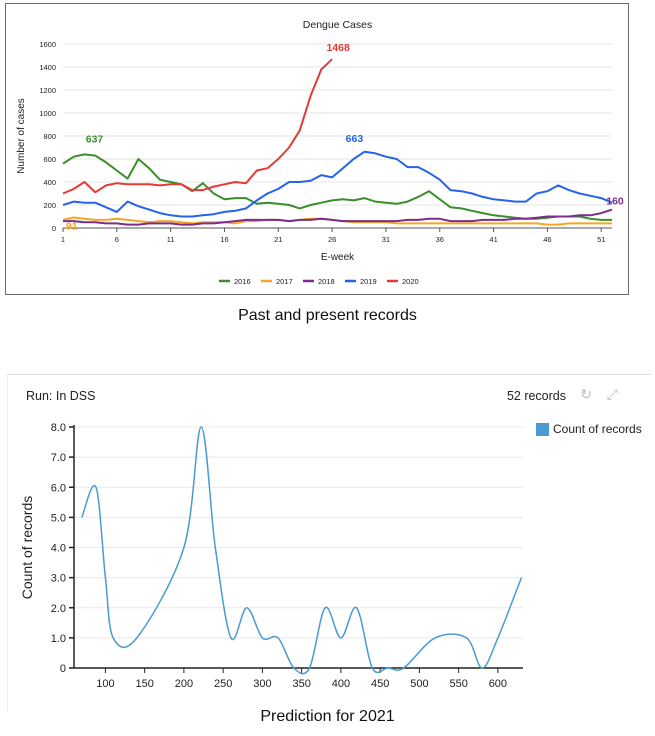 The width and height of the screenshot is (655, 736). Describe the element at coordinates (284, 281) in the screenshot. I see `legend-label-2017: 2017` at that location.